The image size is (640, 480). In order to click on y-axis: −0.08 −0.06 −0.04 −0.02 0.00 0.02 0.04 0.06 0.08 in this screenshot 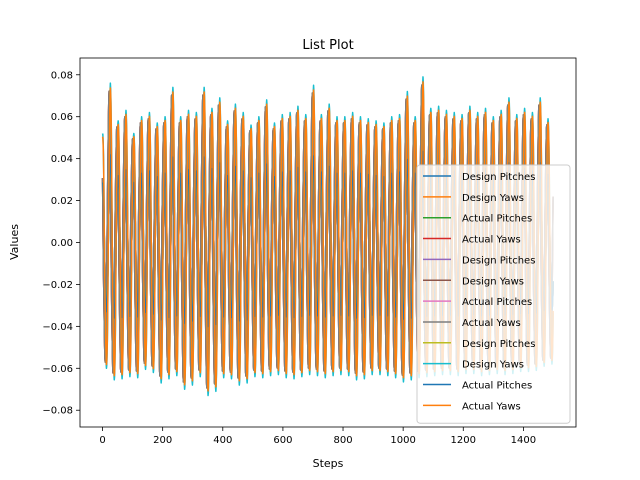, I will do `click(61, 243)`.